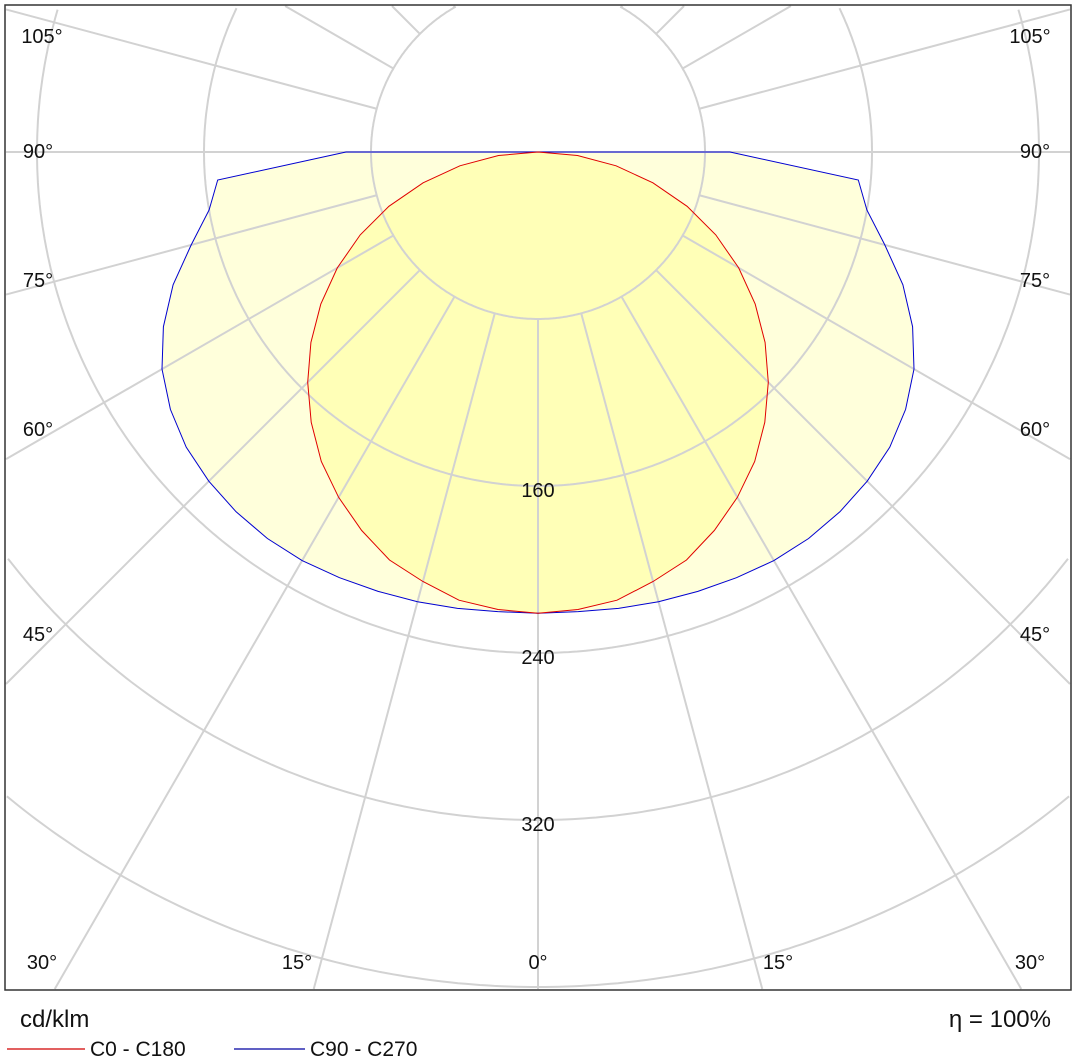  Describe the element at coordinates (1000, 1019) in the screenshot. I see `efficiency-label: η = 100%` at that location.